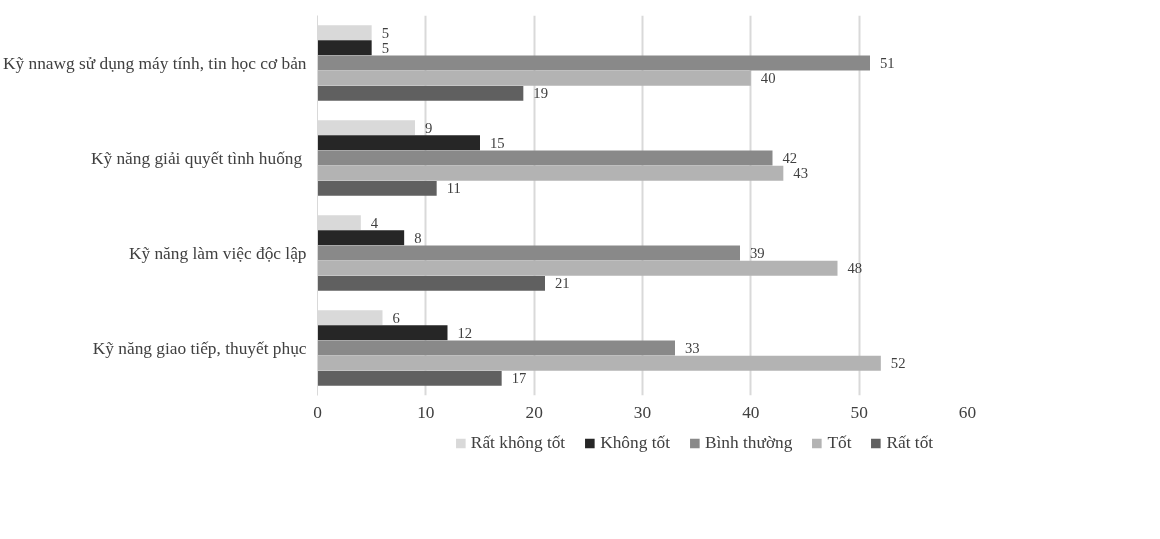 The width and height of the screenshot is (1160, 539). What do you see at coordinates (855, 268) in the screenshot?
I see `data-label: 48` at bounding box center [855, 268].